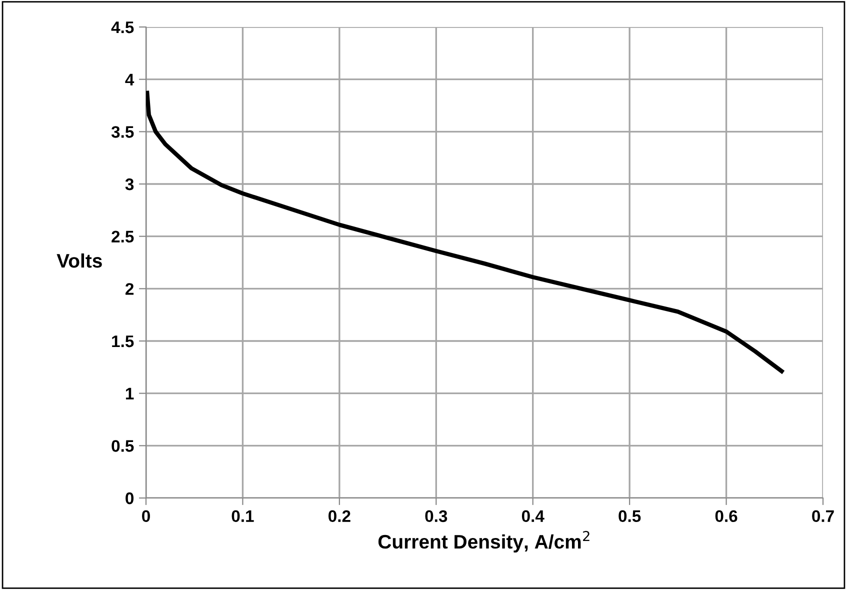 This screenshot has height=590, width=847. Describe the element at coordinates (533, 516) in the screenshot. I see `x-tick-label: 0.4` at that location.